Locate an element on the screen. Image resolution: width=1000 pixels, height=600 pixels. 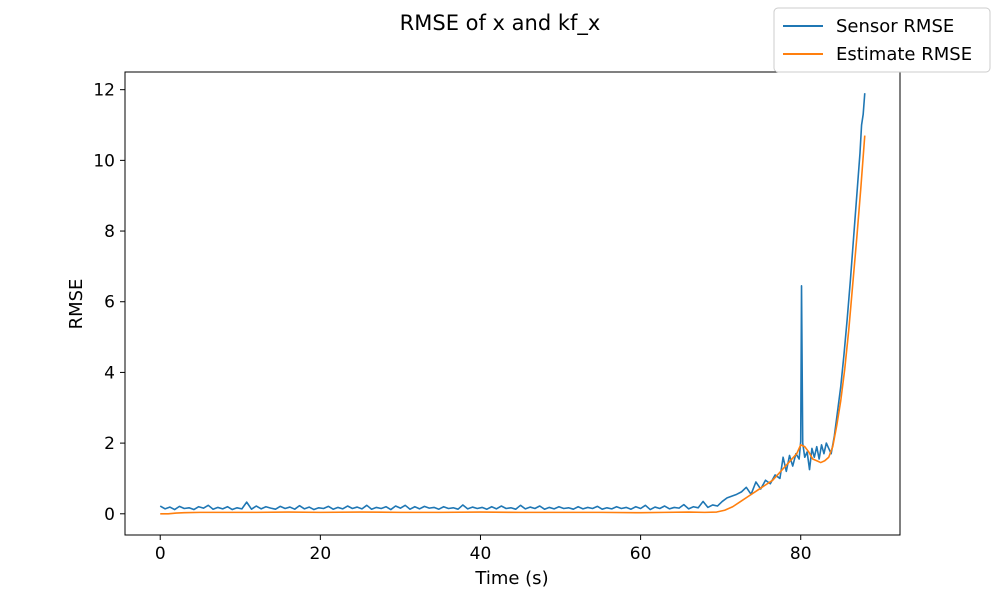
x-tick-label: 80 is located at coordinates (801, 554).